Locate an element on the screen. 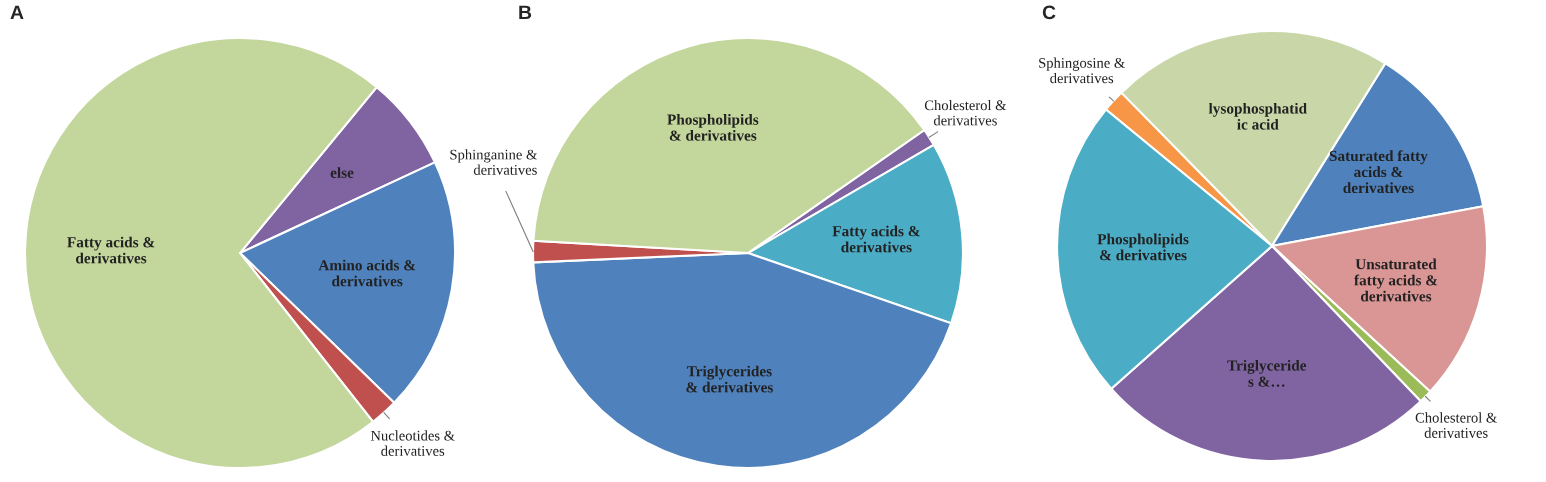 The image size is (1546, 482). slice-label: Amino acids & derivatives is located at coordinates (367, 273).